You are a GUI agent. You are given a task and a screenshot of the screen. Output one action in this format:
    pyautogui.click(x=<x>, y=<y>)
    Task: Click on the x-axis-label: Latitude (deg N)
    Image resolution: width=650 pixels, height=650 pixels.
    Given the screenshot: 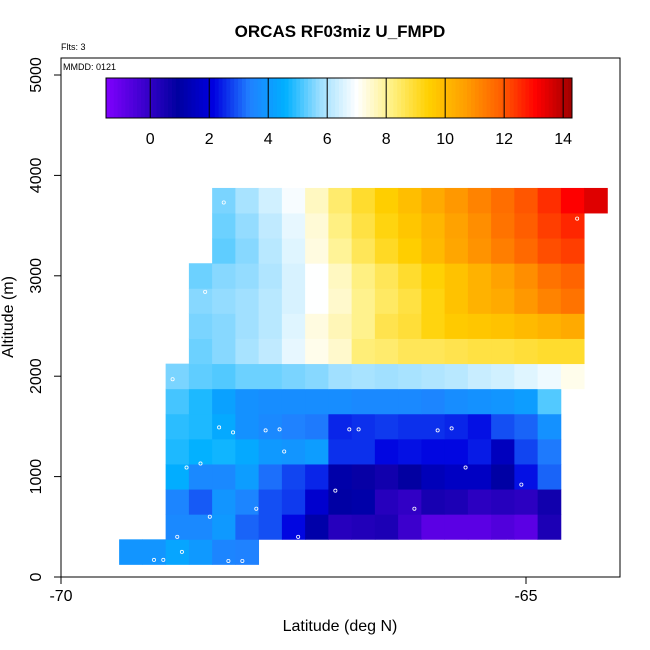 What is the action you would take?
    pyautogui.click(x=340, y=626)
    